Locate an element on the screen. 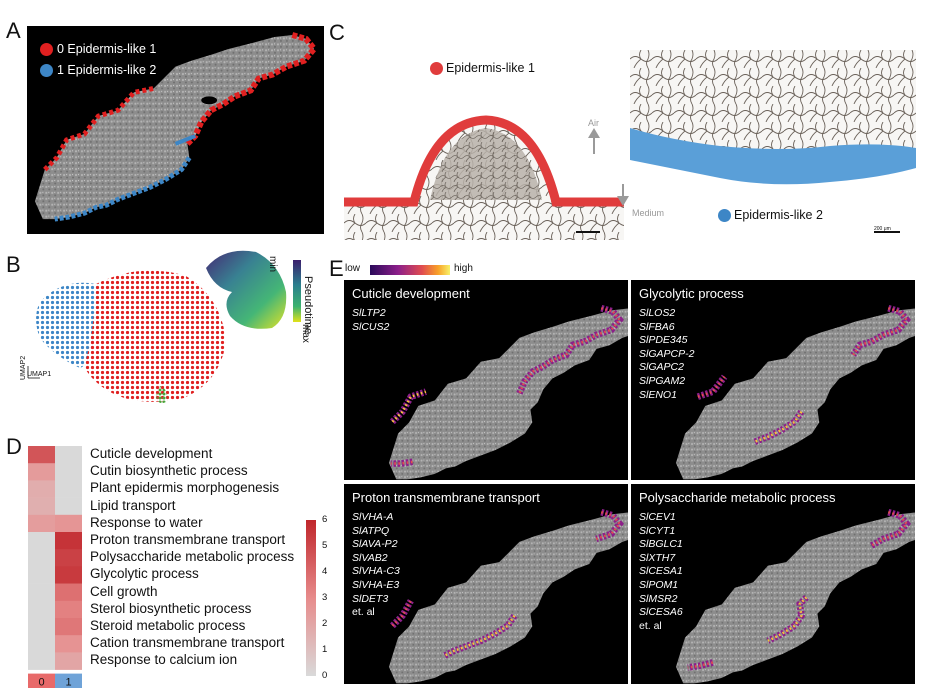 The image size is (939, 694). panel-label-c: C is located at coordinates (337, 32).